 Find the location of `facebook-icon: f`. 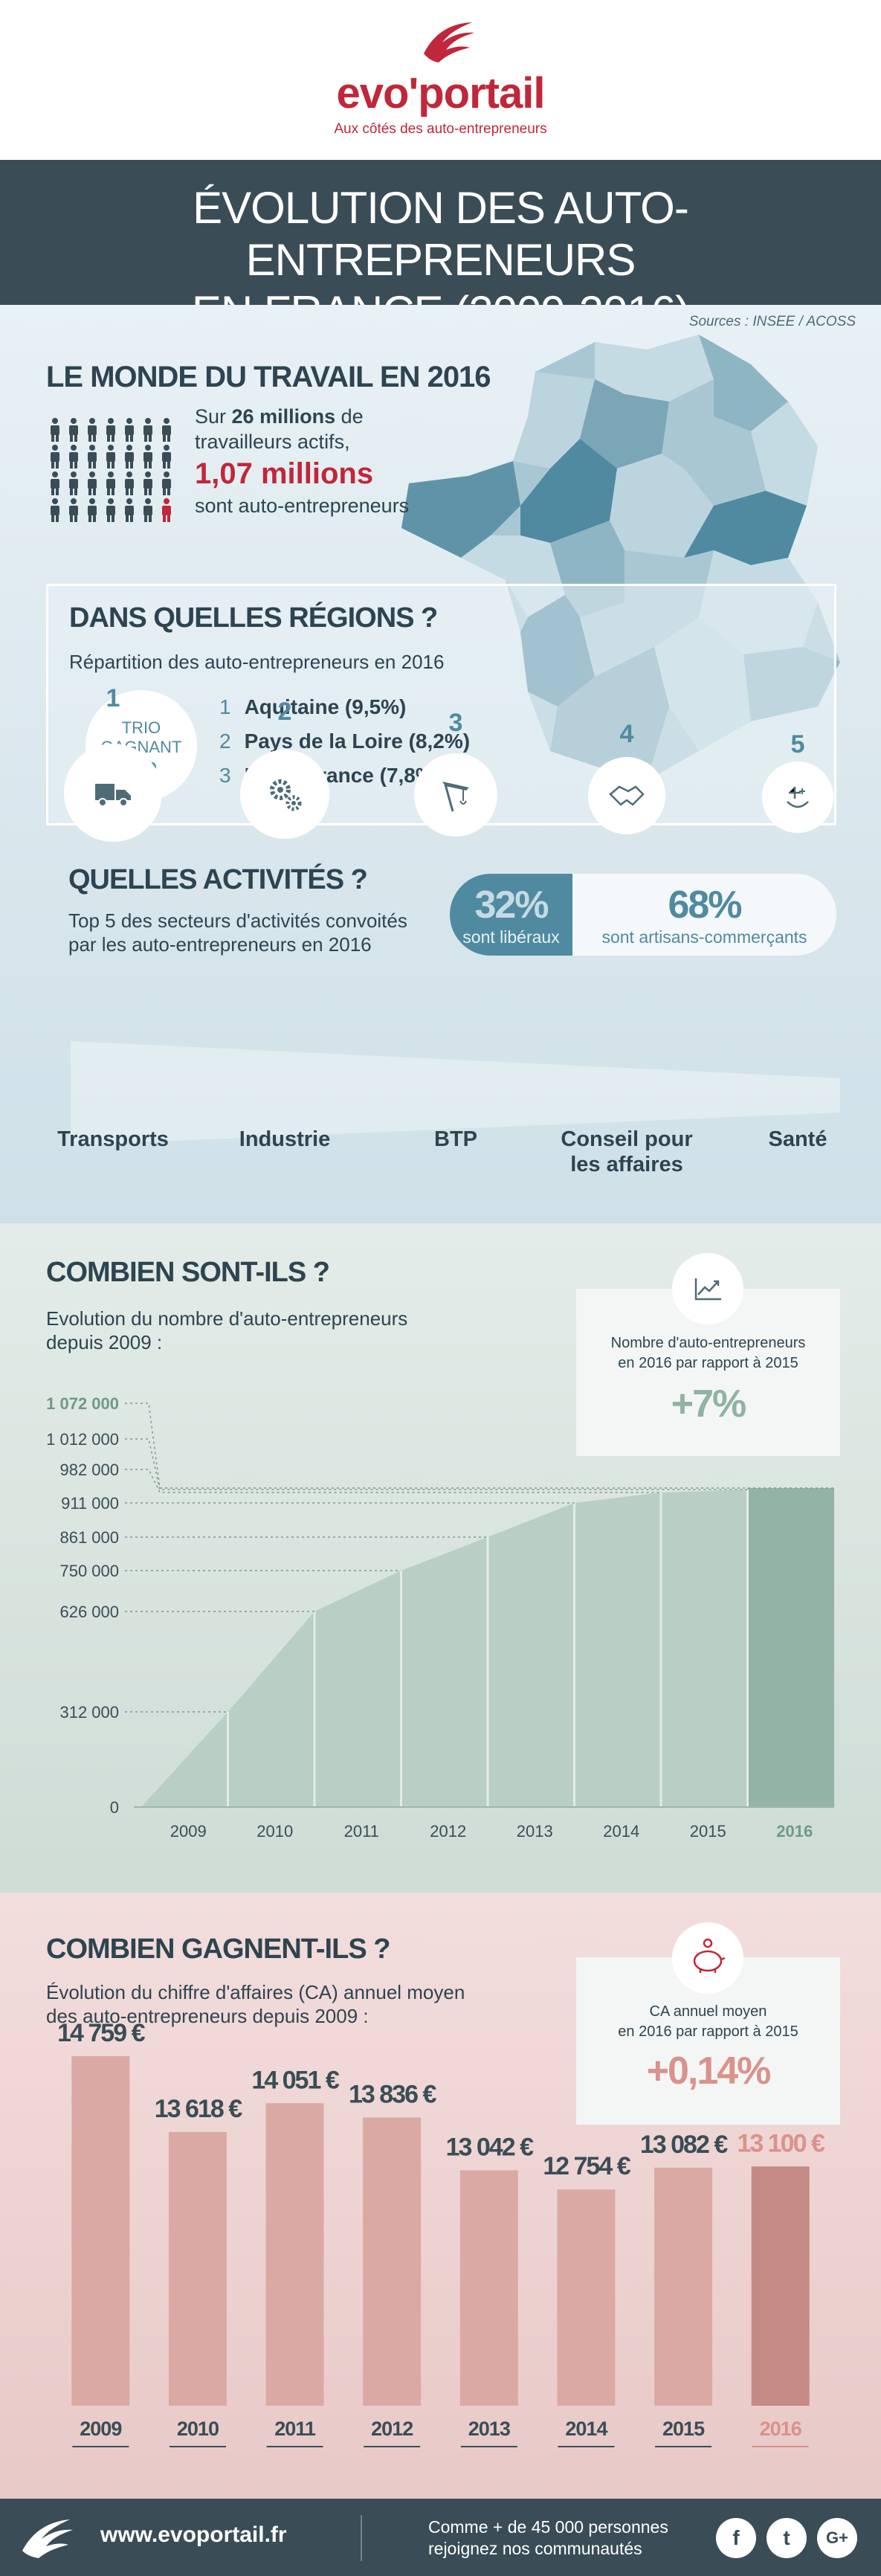

facebook-icon: f is located at coordinates (736, 2538).